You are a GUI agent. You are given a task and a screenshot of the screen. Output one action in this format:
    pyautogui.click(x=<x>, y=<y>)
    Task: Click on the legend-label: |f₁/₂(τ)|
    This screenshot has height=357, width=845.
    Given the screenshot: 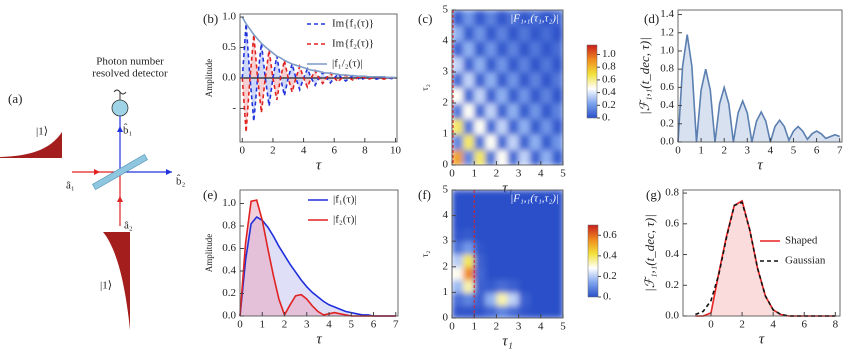 What is the action you would take?
    pyautogui.click(x=347, y=64)
    